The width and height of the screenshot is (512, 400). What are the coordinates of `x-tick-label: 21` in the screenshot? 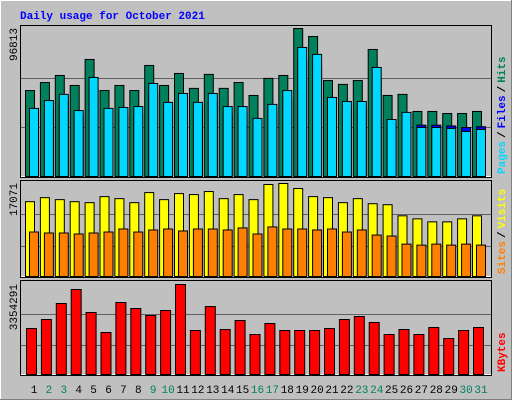 It's located at (332, 391).